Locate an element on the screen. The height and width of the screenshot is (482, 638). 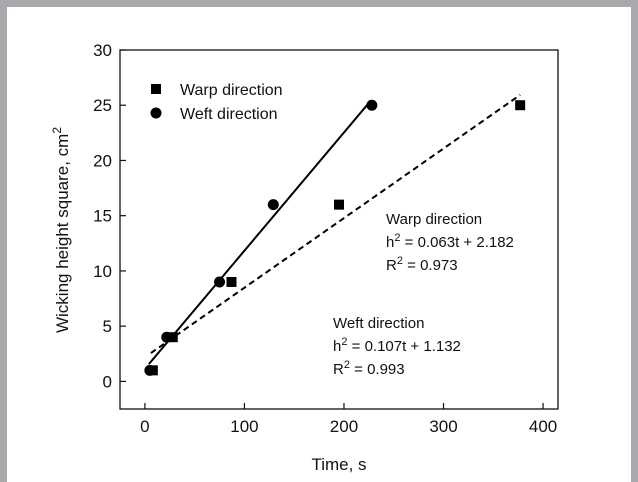
y-tick-label-6: 30 is located at coordinates (102, 50).